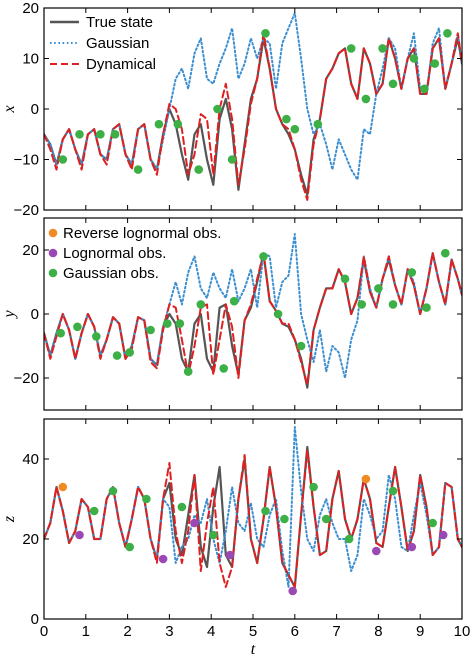 Image resolution: width=474 pixels, height=658 pixels. What do you see at coordinates (9, 315) in the screenshot?
I see `y-axis-label: y` at bounding box center [9, 315].